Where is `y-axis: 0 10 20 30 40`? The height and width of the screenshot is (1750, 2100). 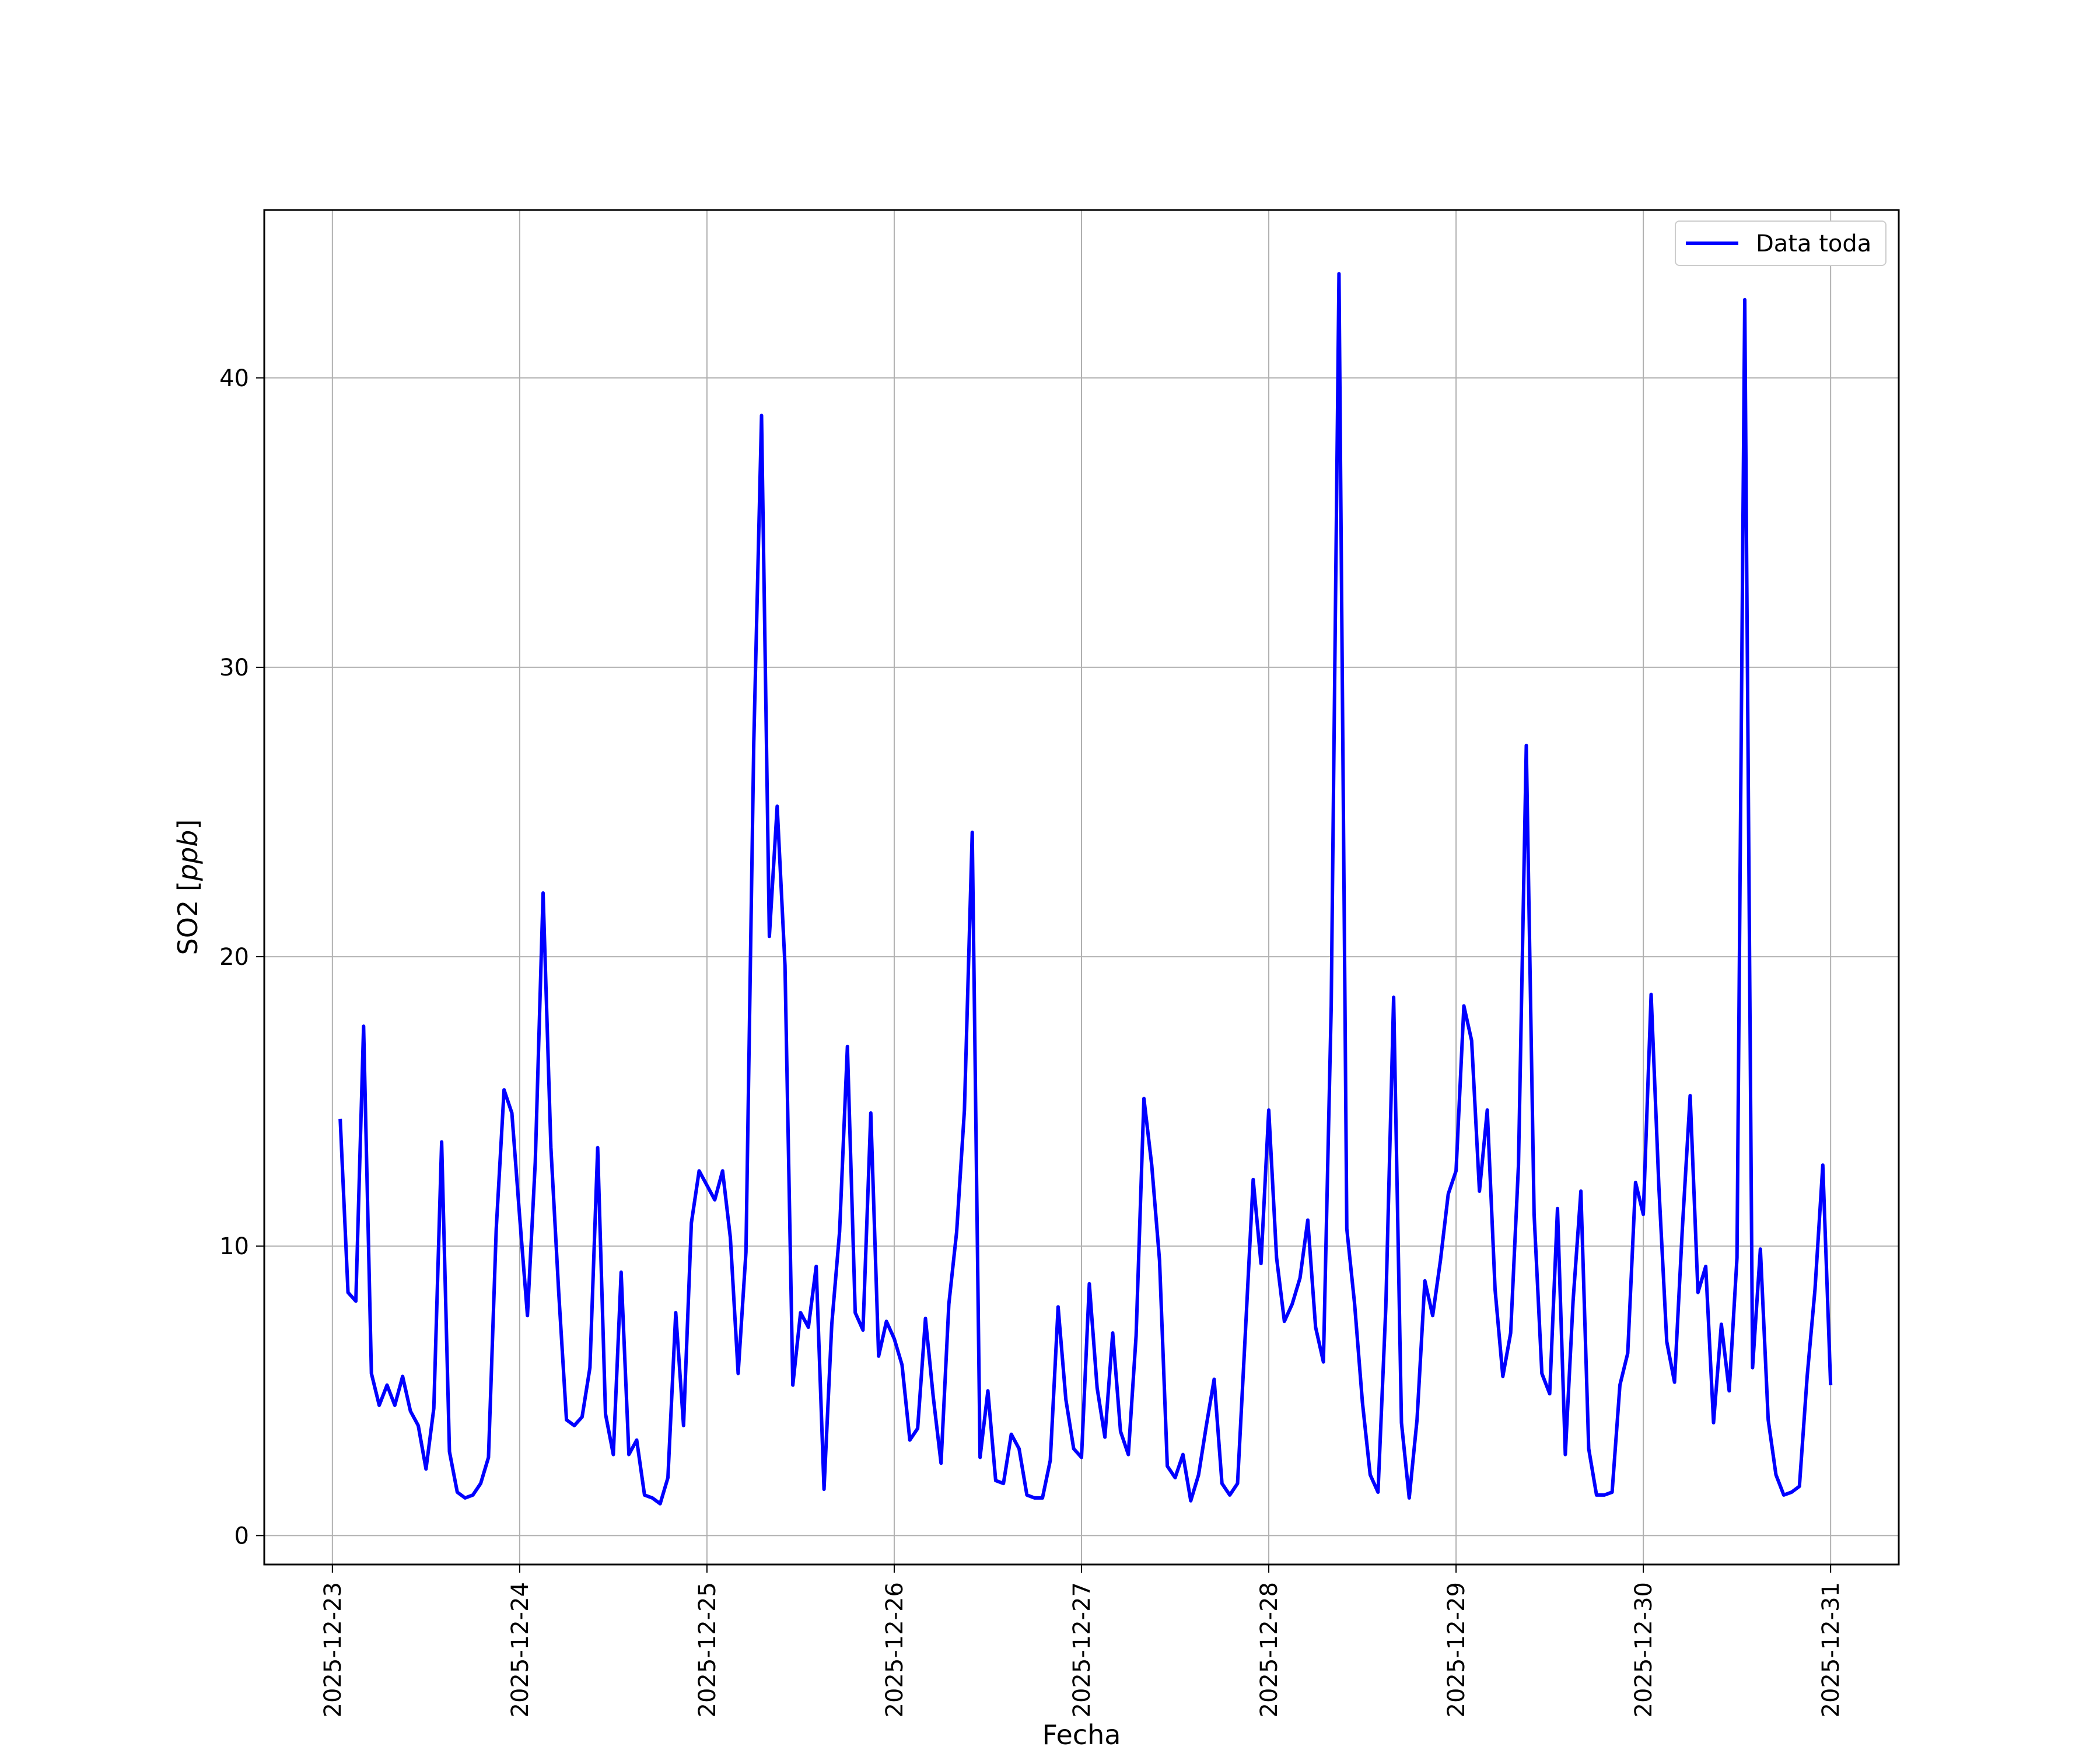 y-axis: 0 10 20 30 40 is located at coordinates (242, 957).